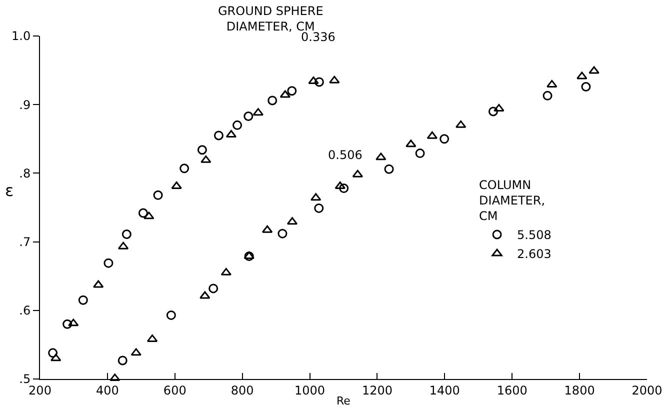  I want to click on y-tick-label: .8, so click(25, 173).